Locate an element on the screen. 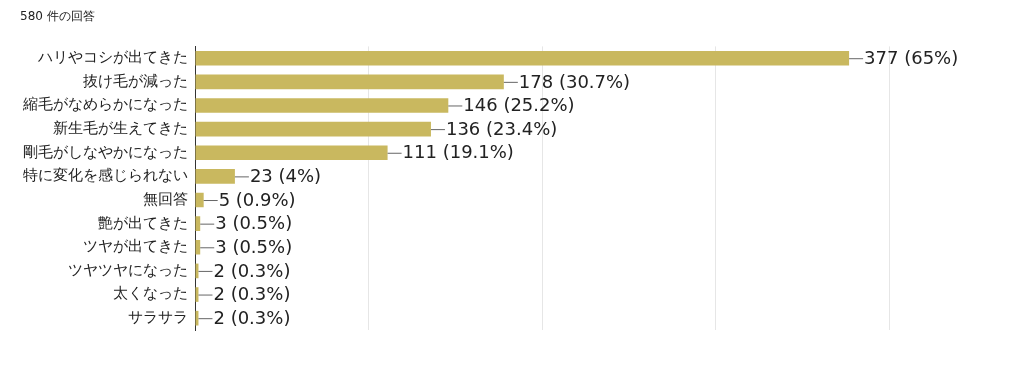  y-tick-label: 剛毛がしなやかになった is located at coordinates (105, 151).